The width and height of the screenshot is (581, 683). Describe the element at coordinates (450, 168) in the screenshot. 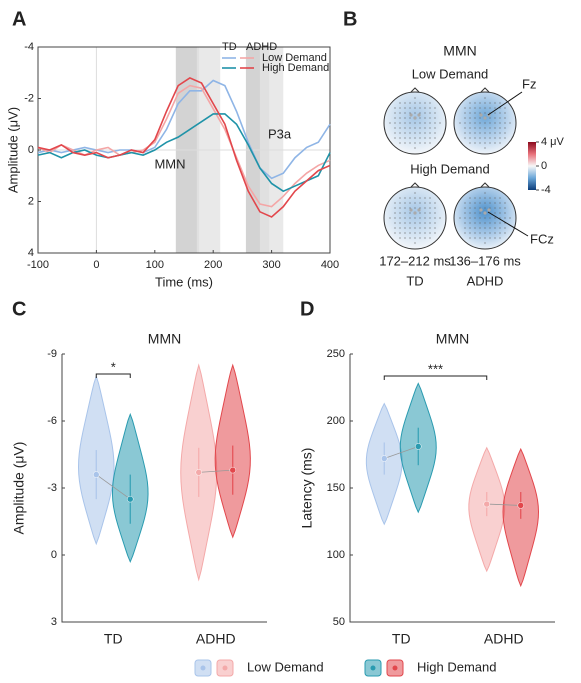

I see `row-label: High Demand` at that location.